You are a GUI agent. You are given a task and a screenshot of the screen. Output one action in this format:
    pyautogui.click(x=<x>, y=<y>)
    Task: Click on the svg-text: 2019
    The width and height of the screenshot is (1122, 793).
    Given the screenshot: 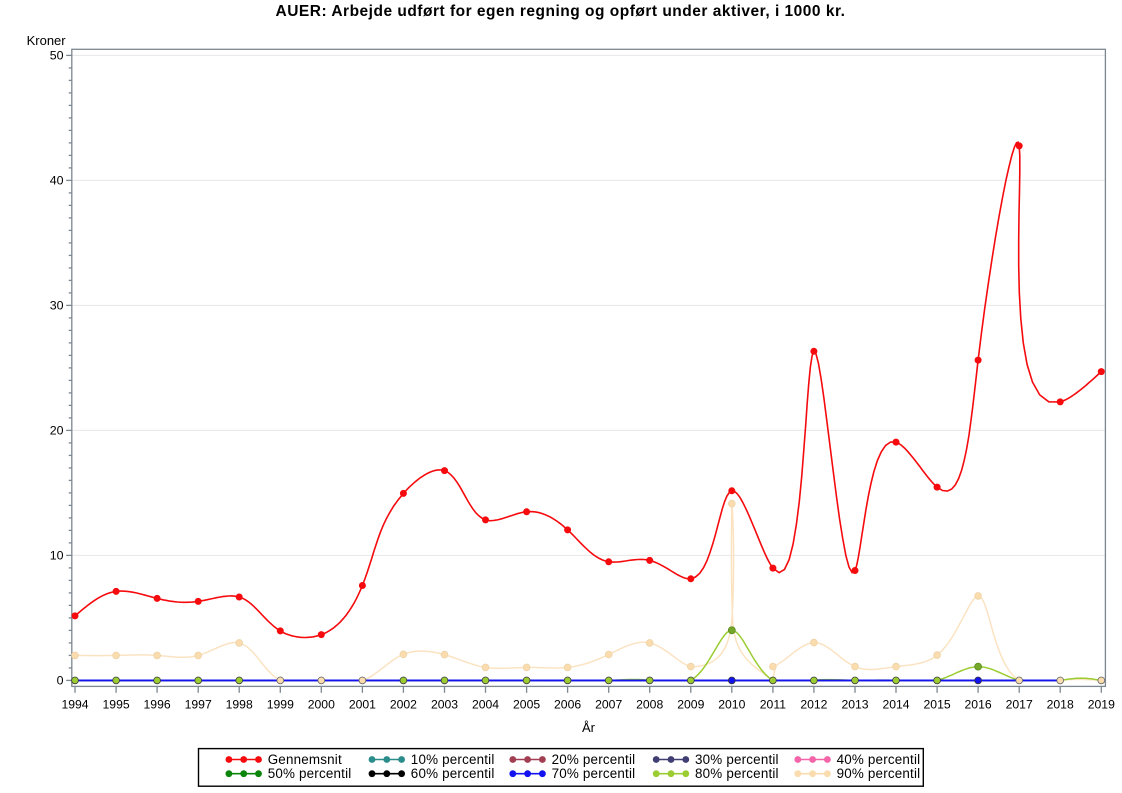 What is the action you would take?
    pyautogui.click(x=1101, y=705)
    